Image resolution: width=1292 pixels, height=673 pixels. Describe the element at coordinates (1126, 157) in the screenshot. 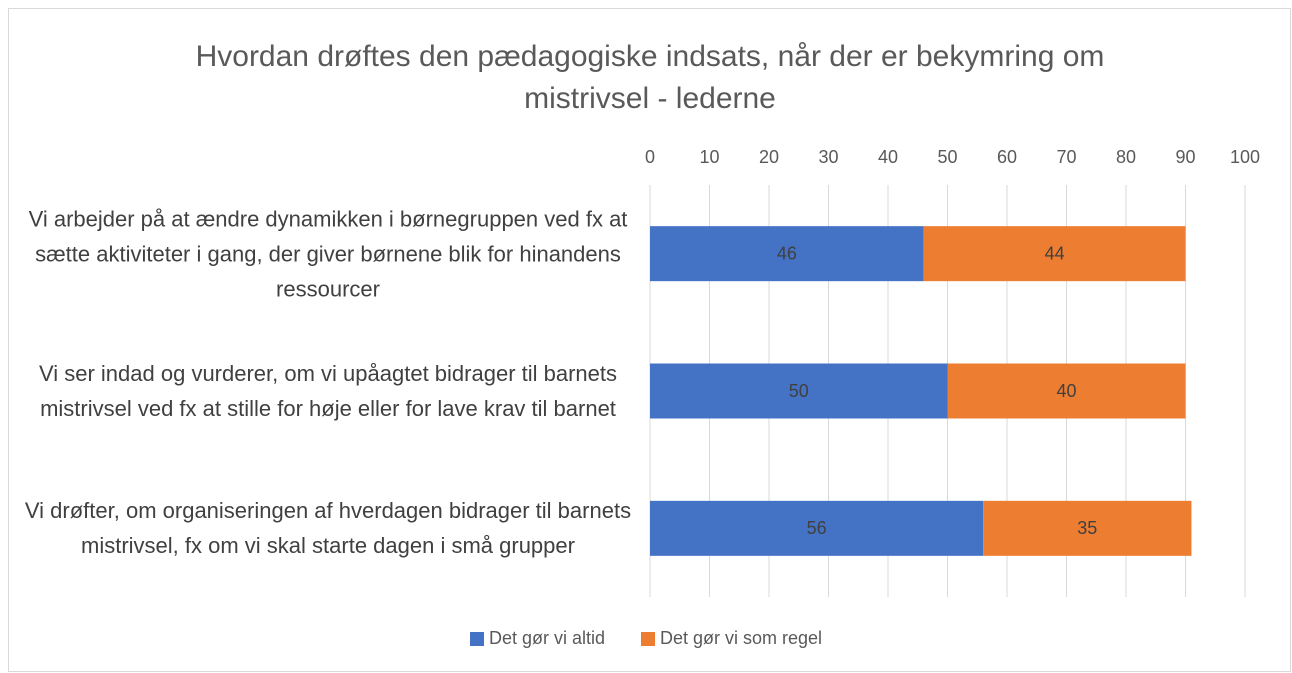

I see `x-tick-label: 80` at that location.